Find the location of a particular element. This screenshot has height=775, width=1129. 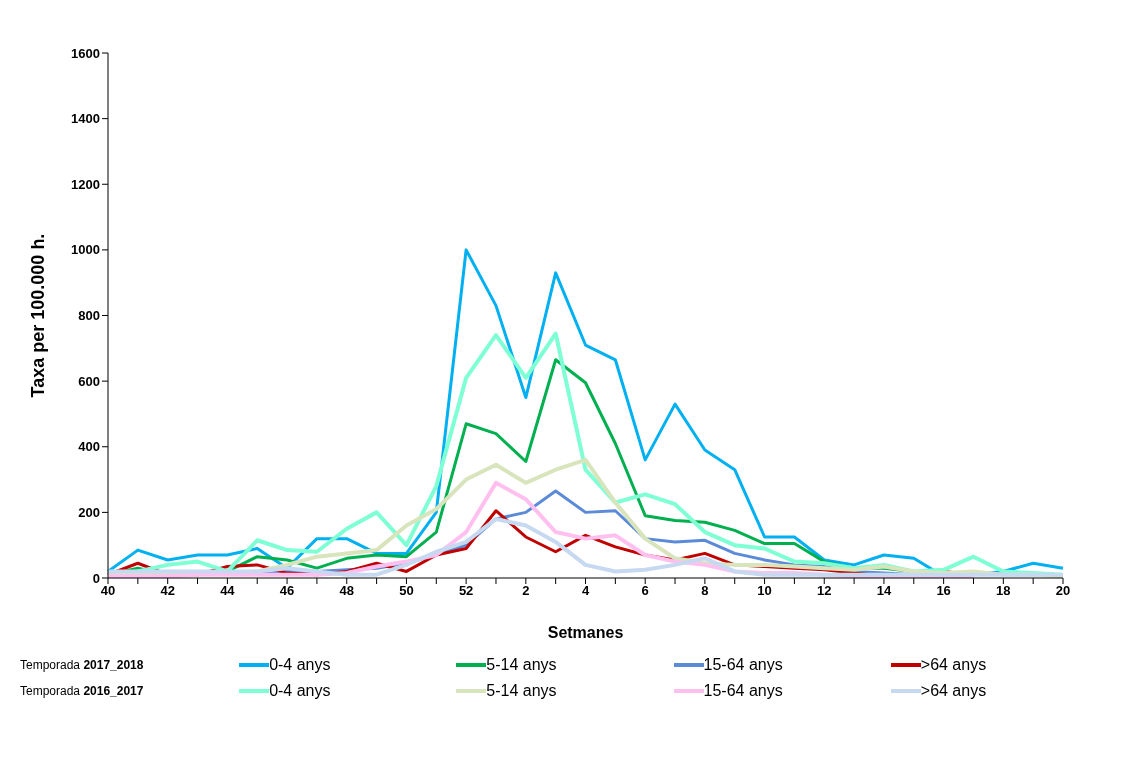

x-tick-label: 16 is located at coordinates (943, 591).